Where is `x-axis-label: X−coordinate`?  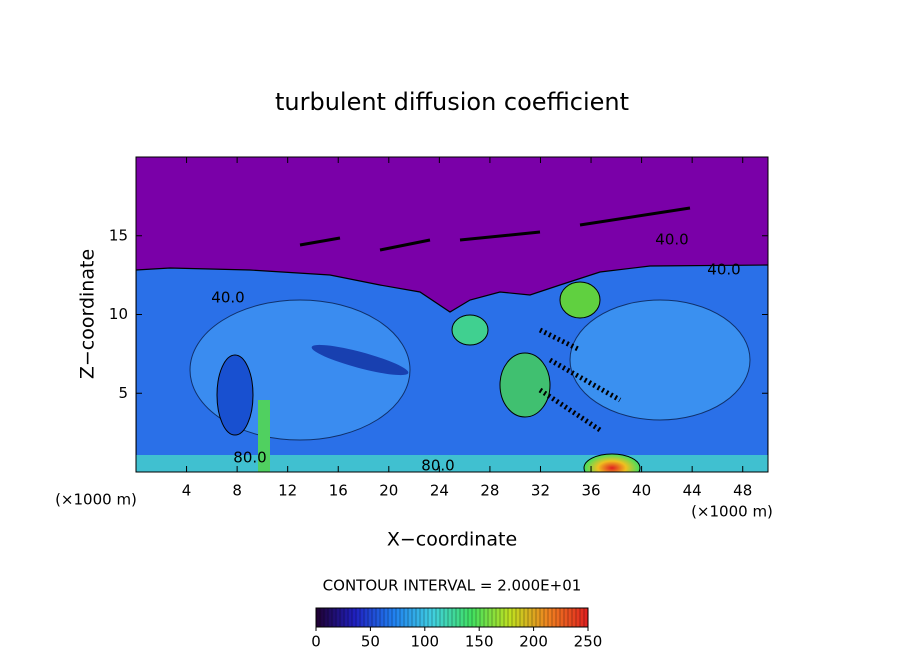
x-axis-label: X−coordinate is located at coordinates (452, 540).